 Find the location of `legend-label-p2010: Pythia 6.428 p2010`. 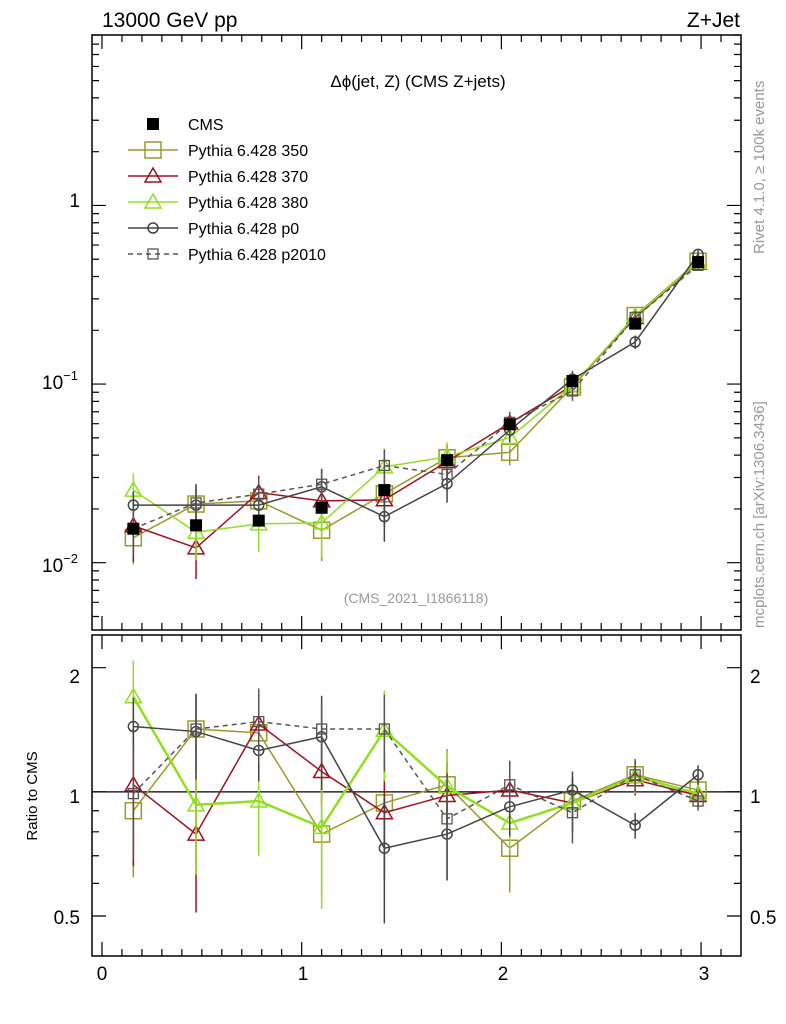

legend-label-p2010: Pythia 6.428 p2010 is located at coordinates (257, 255).